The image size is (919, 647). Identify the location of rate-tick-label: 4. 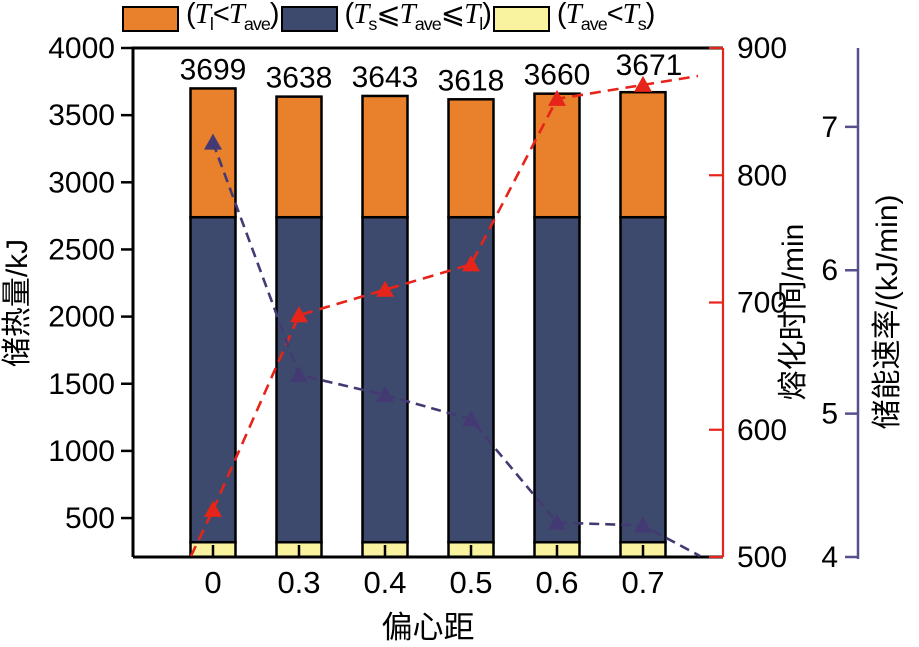
(829, 557).